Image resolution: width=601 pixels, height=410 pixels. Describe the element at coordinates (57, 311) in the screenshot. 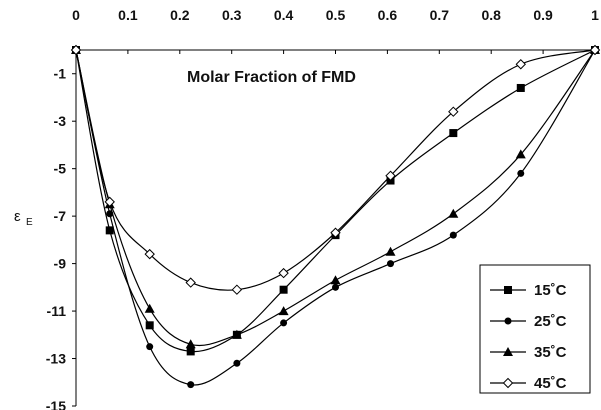

I see `y-tick-label: -11` at that location.